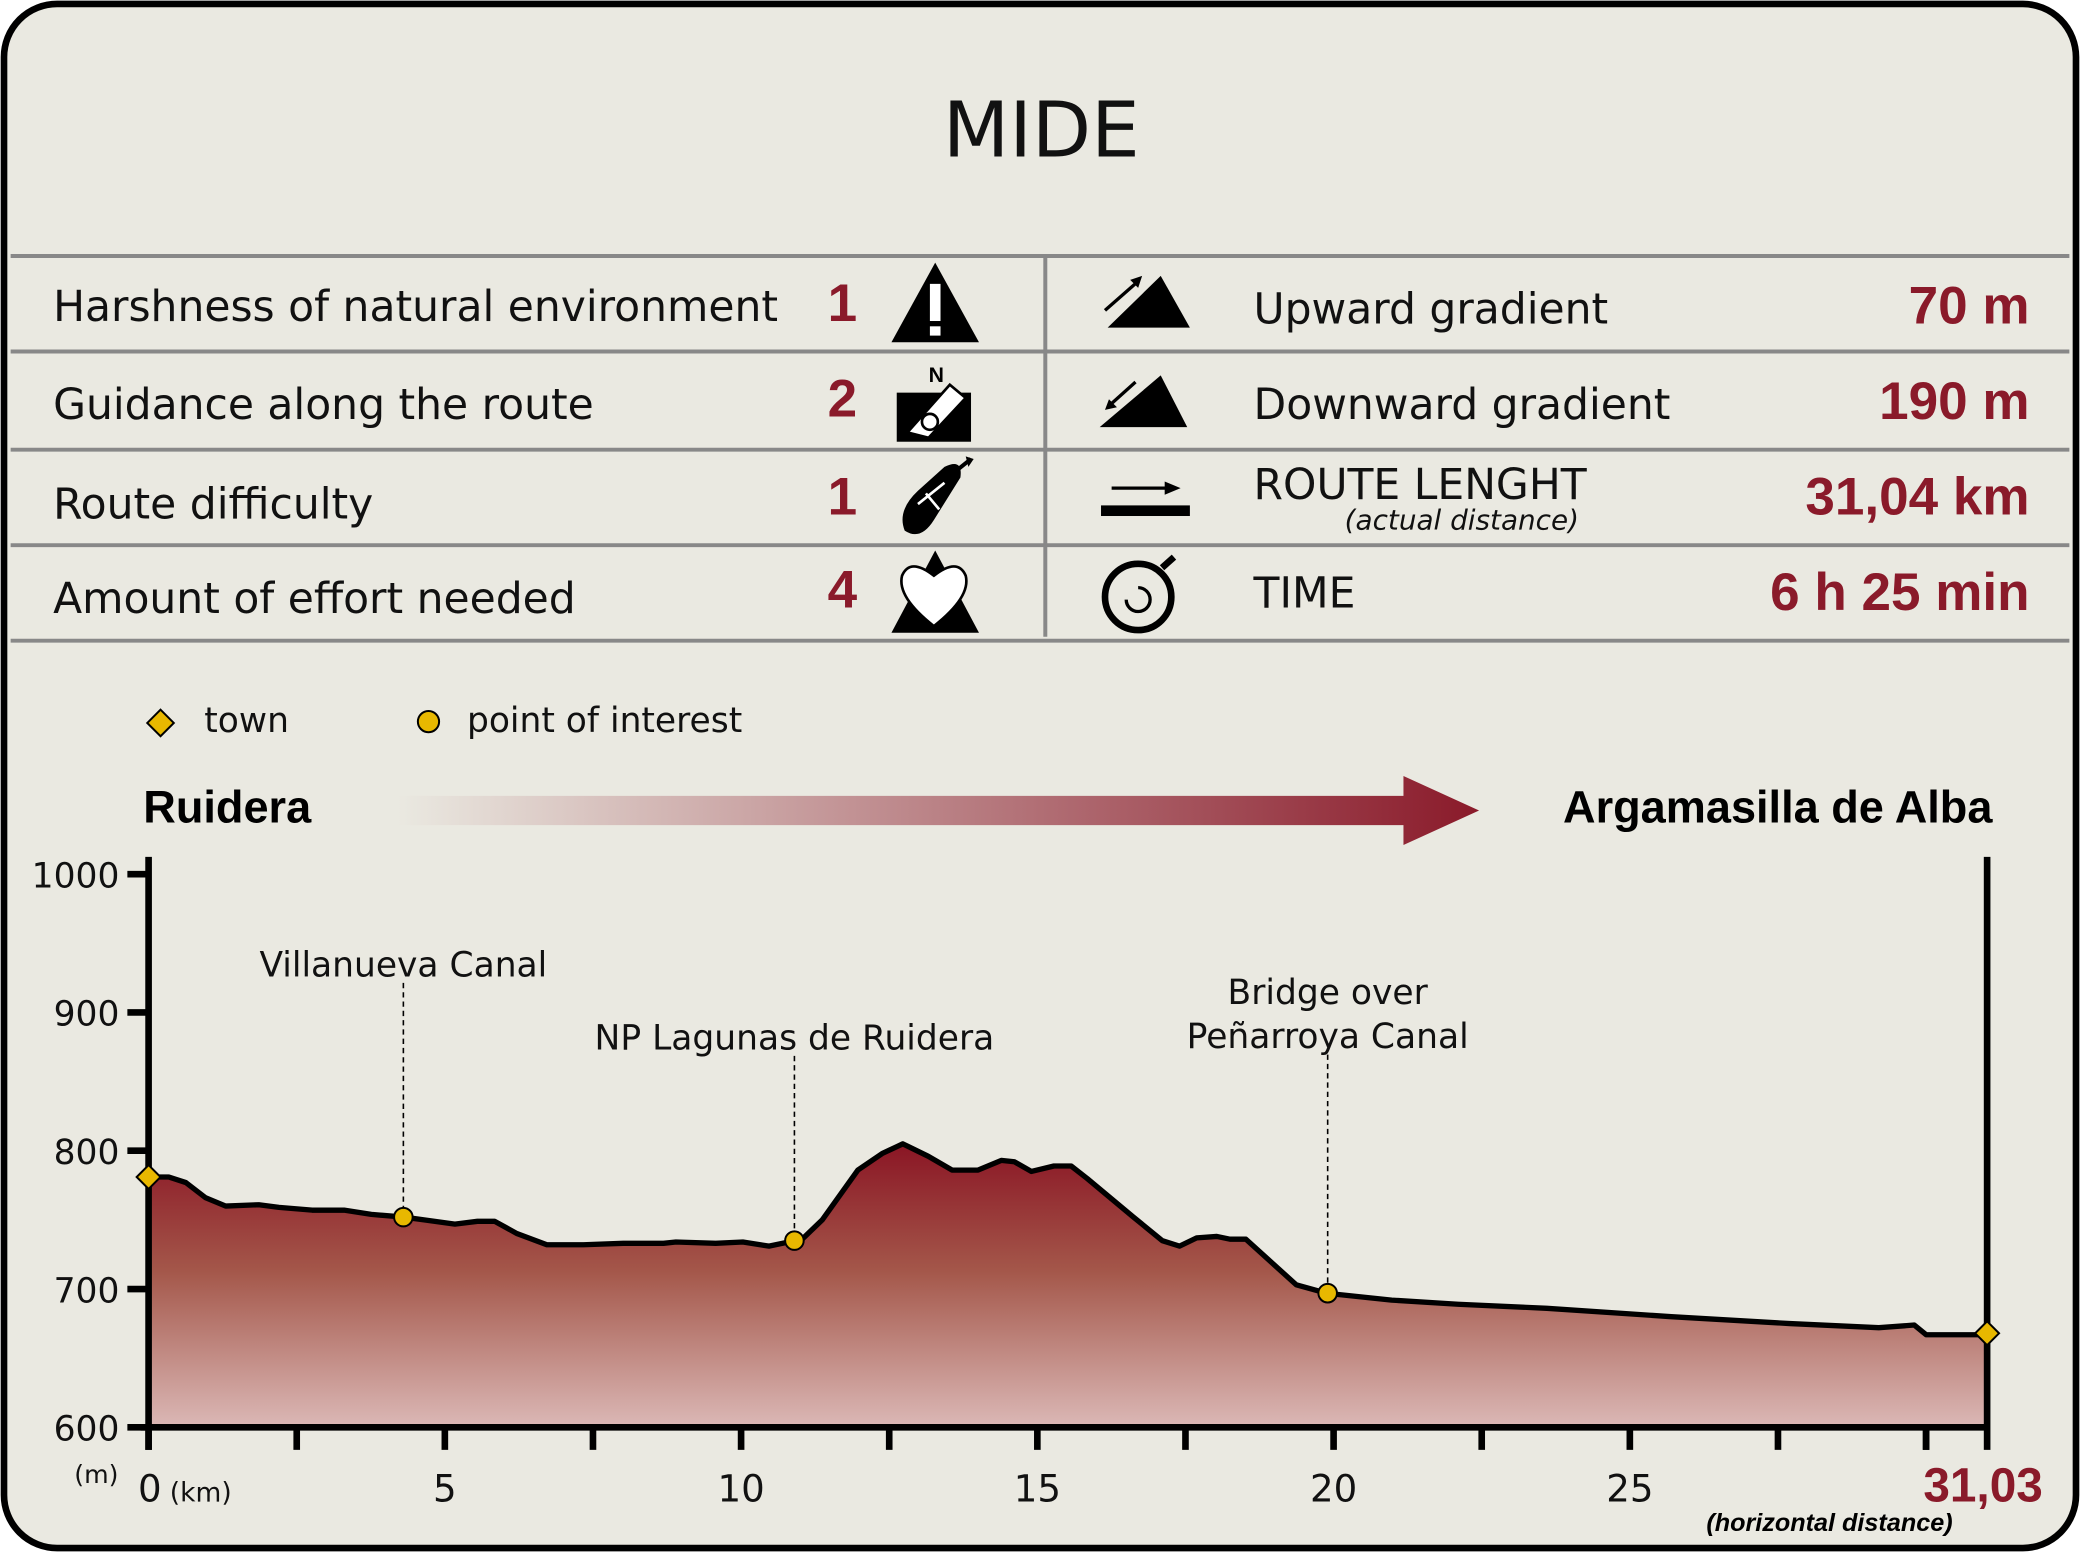 Image resolution: width=2080 pixels, height=1552 pixels. I want to click on legend-poi: point of interest, so click(604, 721).